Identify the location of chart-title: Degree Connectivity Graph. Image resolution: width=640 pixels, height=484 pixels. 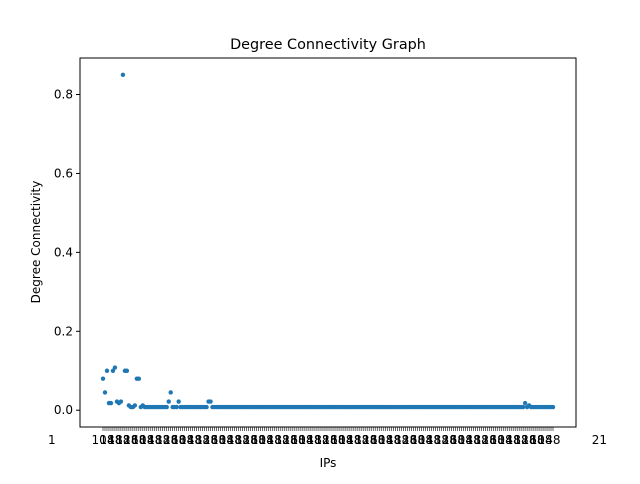
(328, 45).